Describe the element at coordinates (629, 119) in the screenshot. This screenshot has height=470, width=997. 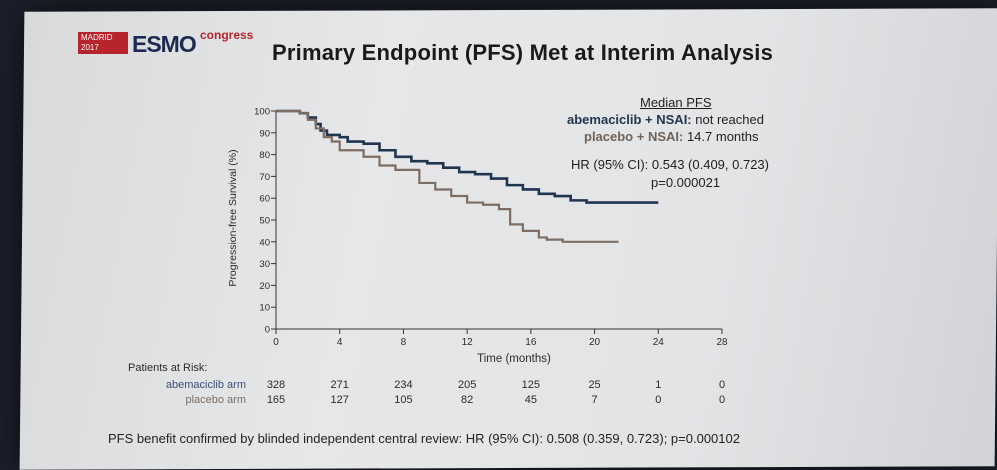
I see `arm1-label: abemaciclib + NSAI:` at that location.